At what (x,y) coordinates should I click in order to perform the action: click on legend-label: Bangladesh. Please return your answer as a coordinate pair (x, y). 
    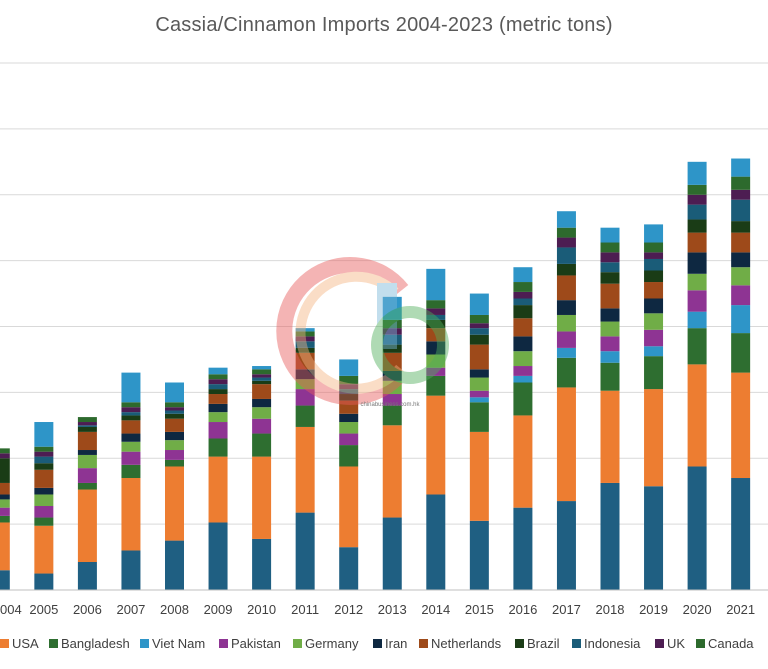
    Looking at the image, I should click on (95, 643).